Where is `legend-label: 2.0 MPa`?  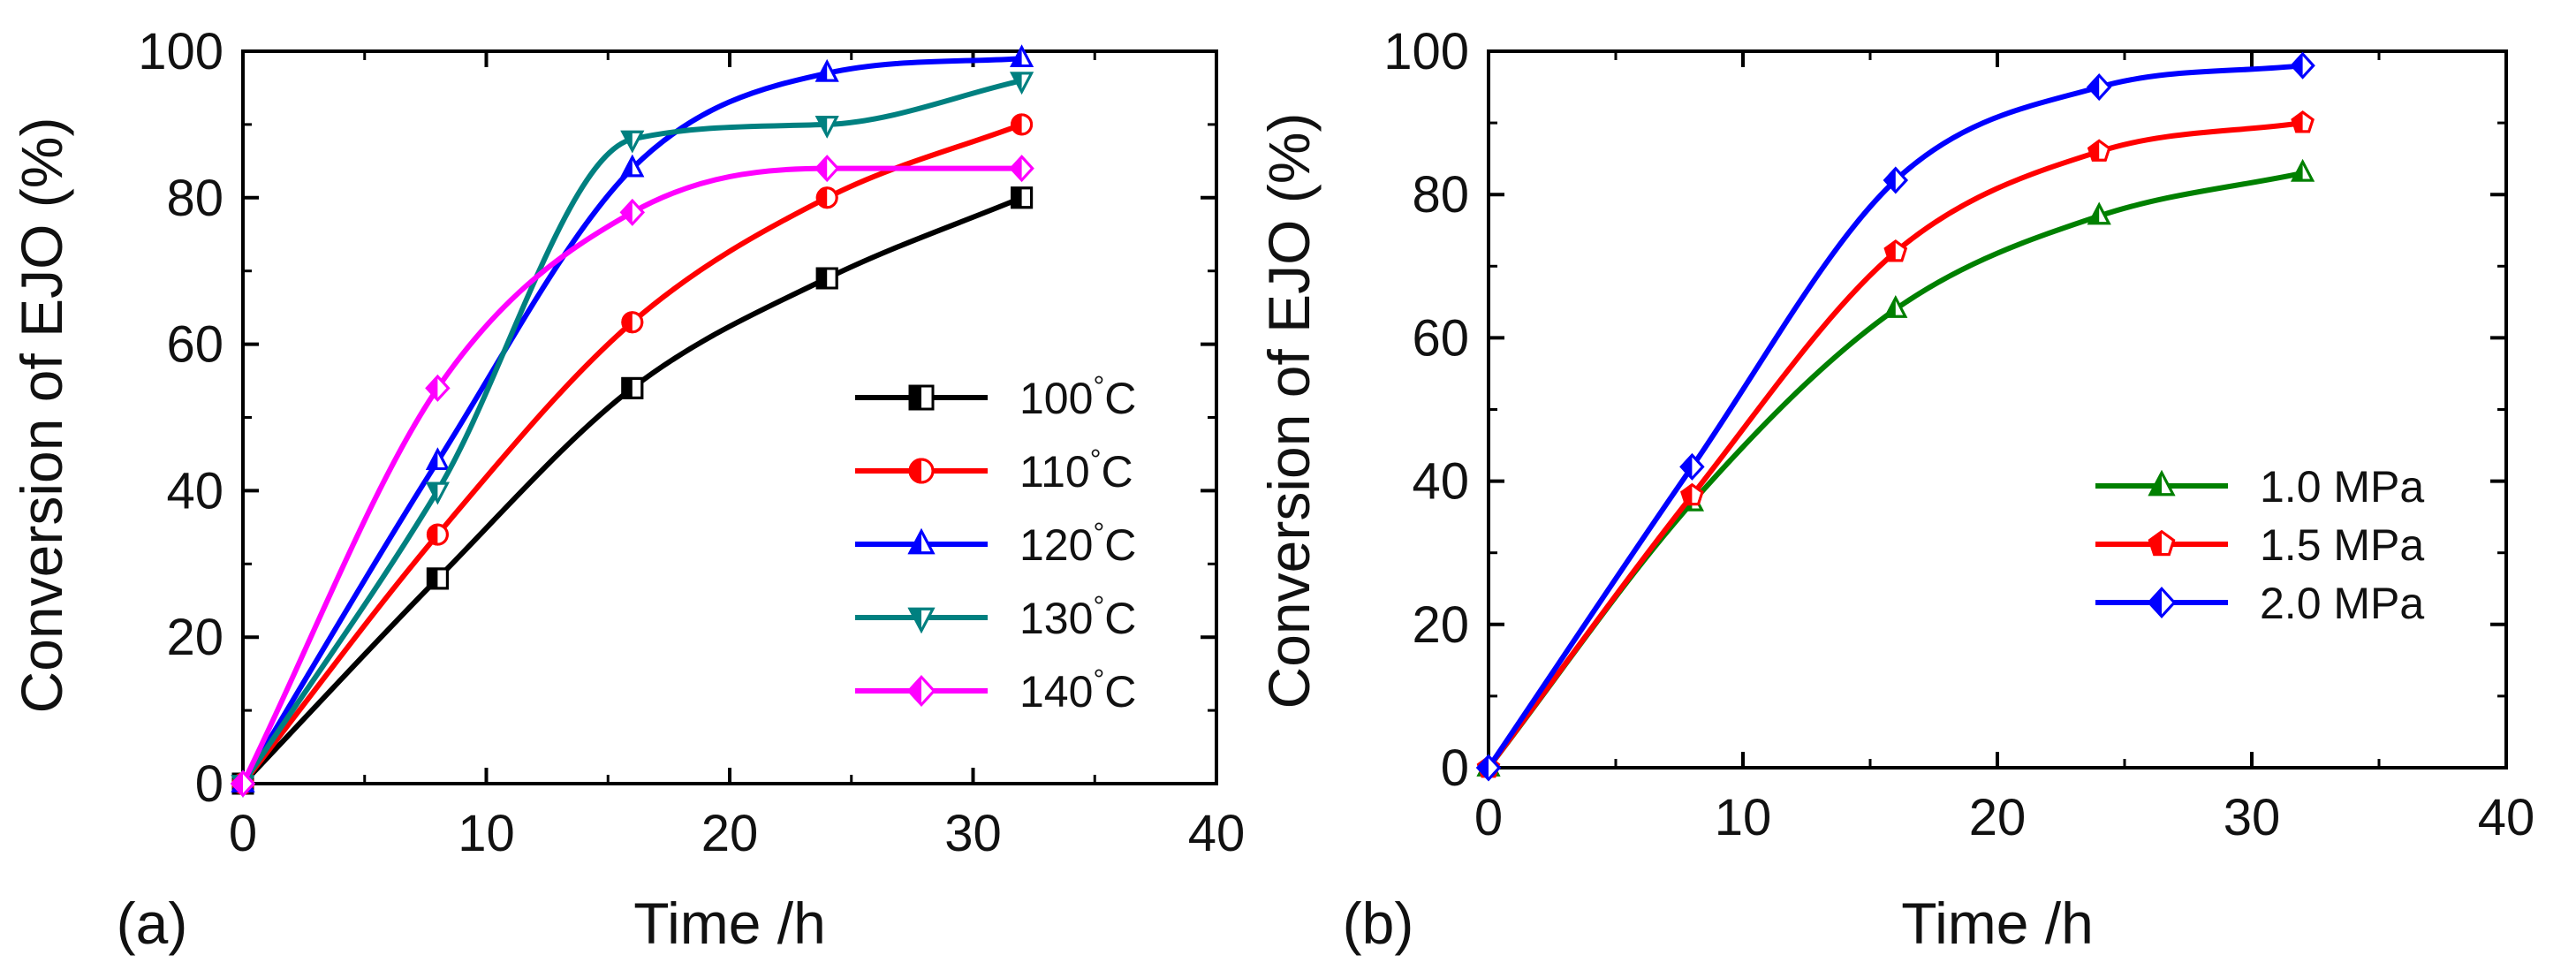 legend-label: 2.0 MPa is located at coordinates (2342, 603).